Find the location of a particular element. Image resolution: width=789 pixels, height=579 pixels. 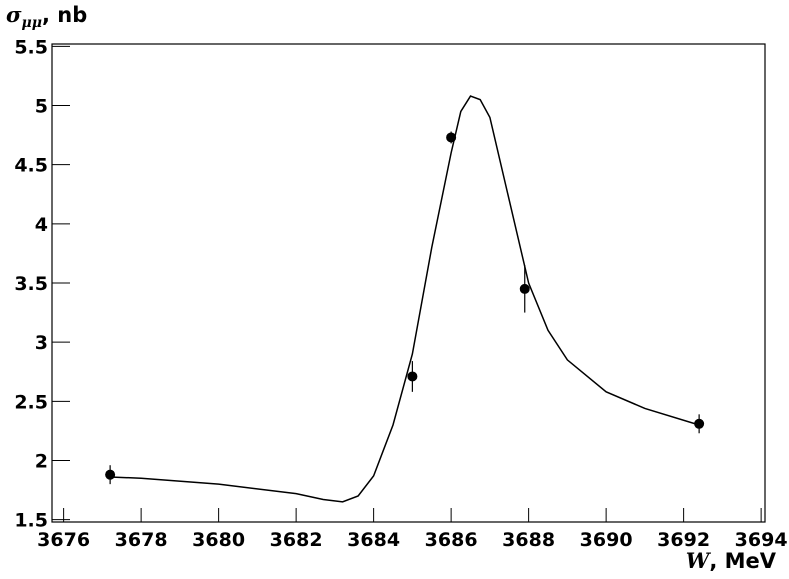

y-label-unit: , nb is located at coordinates (64, 15).